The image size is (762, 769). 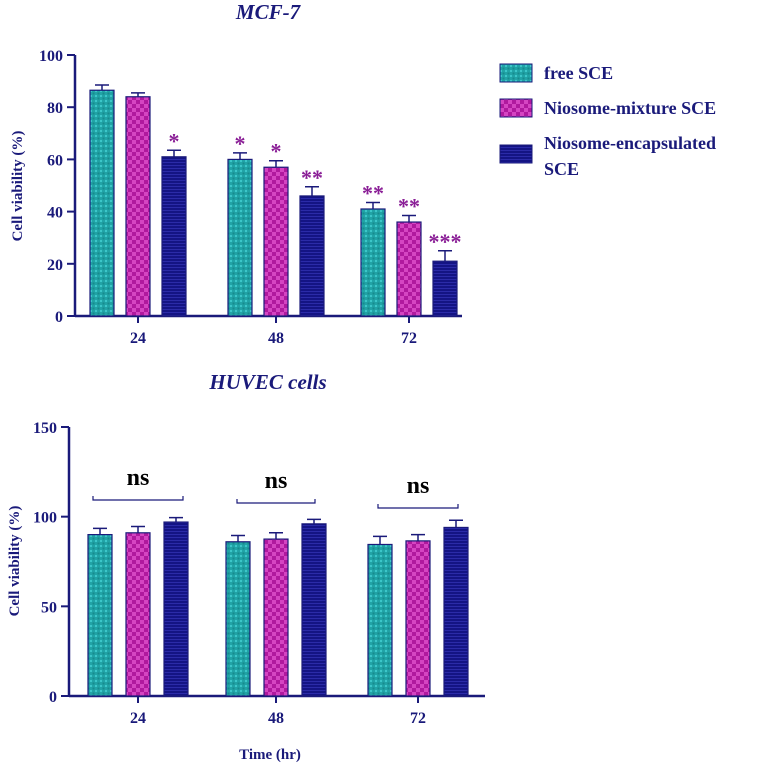 What do you see at coordinates (630, 143) in the screenshot?
I see `legend-label-niosome-encapsulated-sce-line1: Niosome-encapsulated` at bounding box center [630, 143].